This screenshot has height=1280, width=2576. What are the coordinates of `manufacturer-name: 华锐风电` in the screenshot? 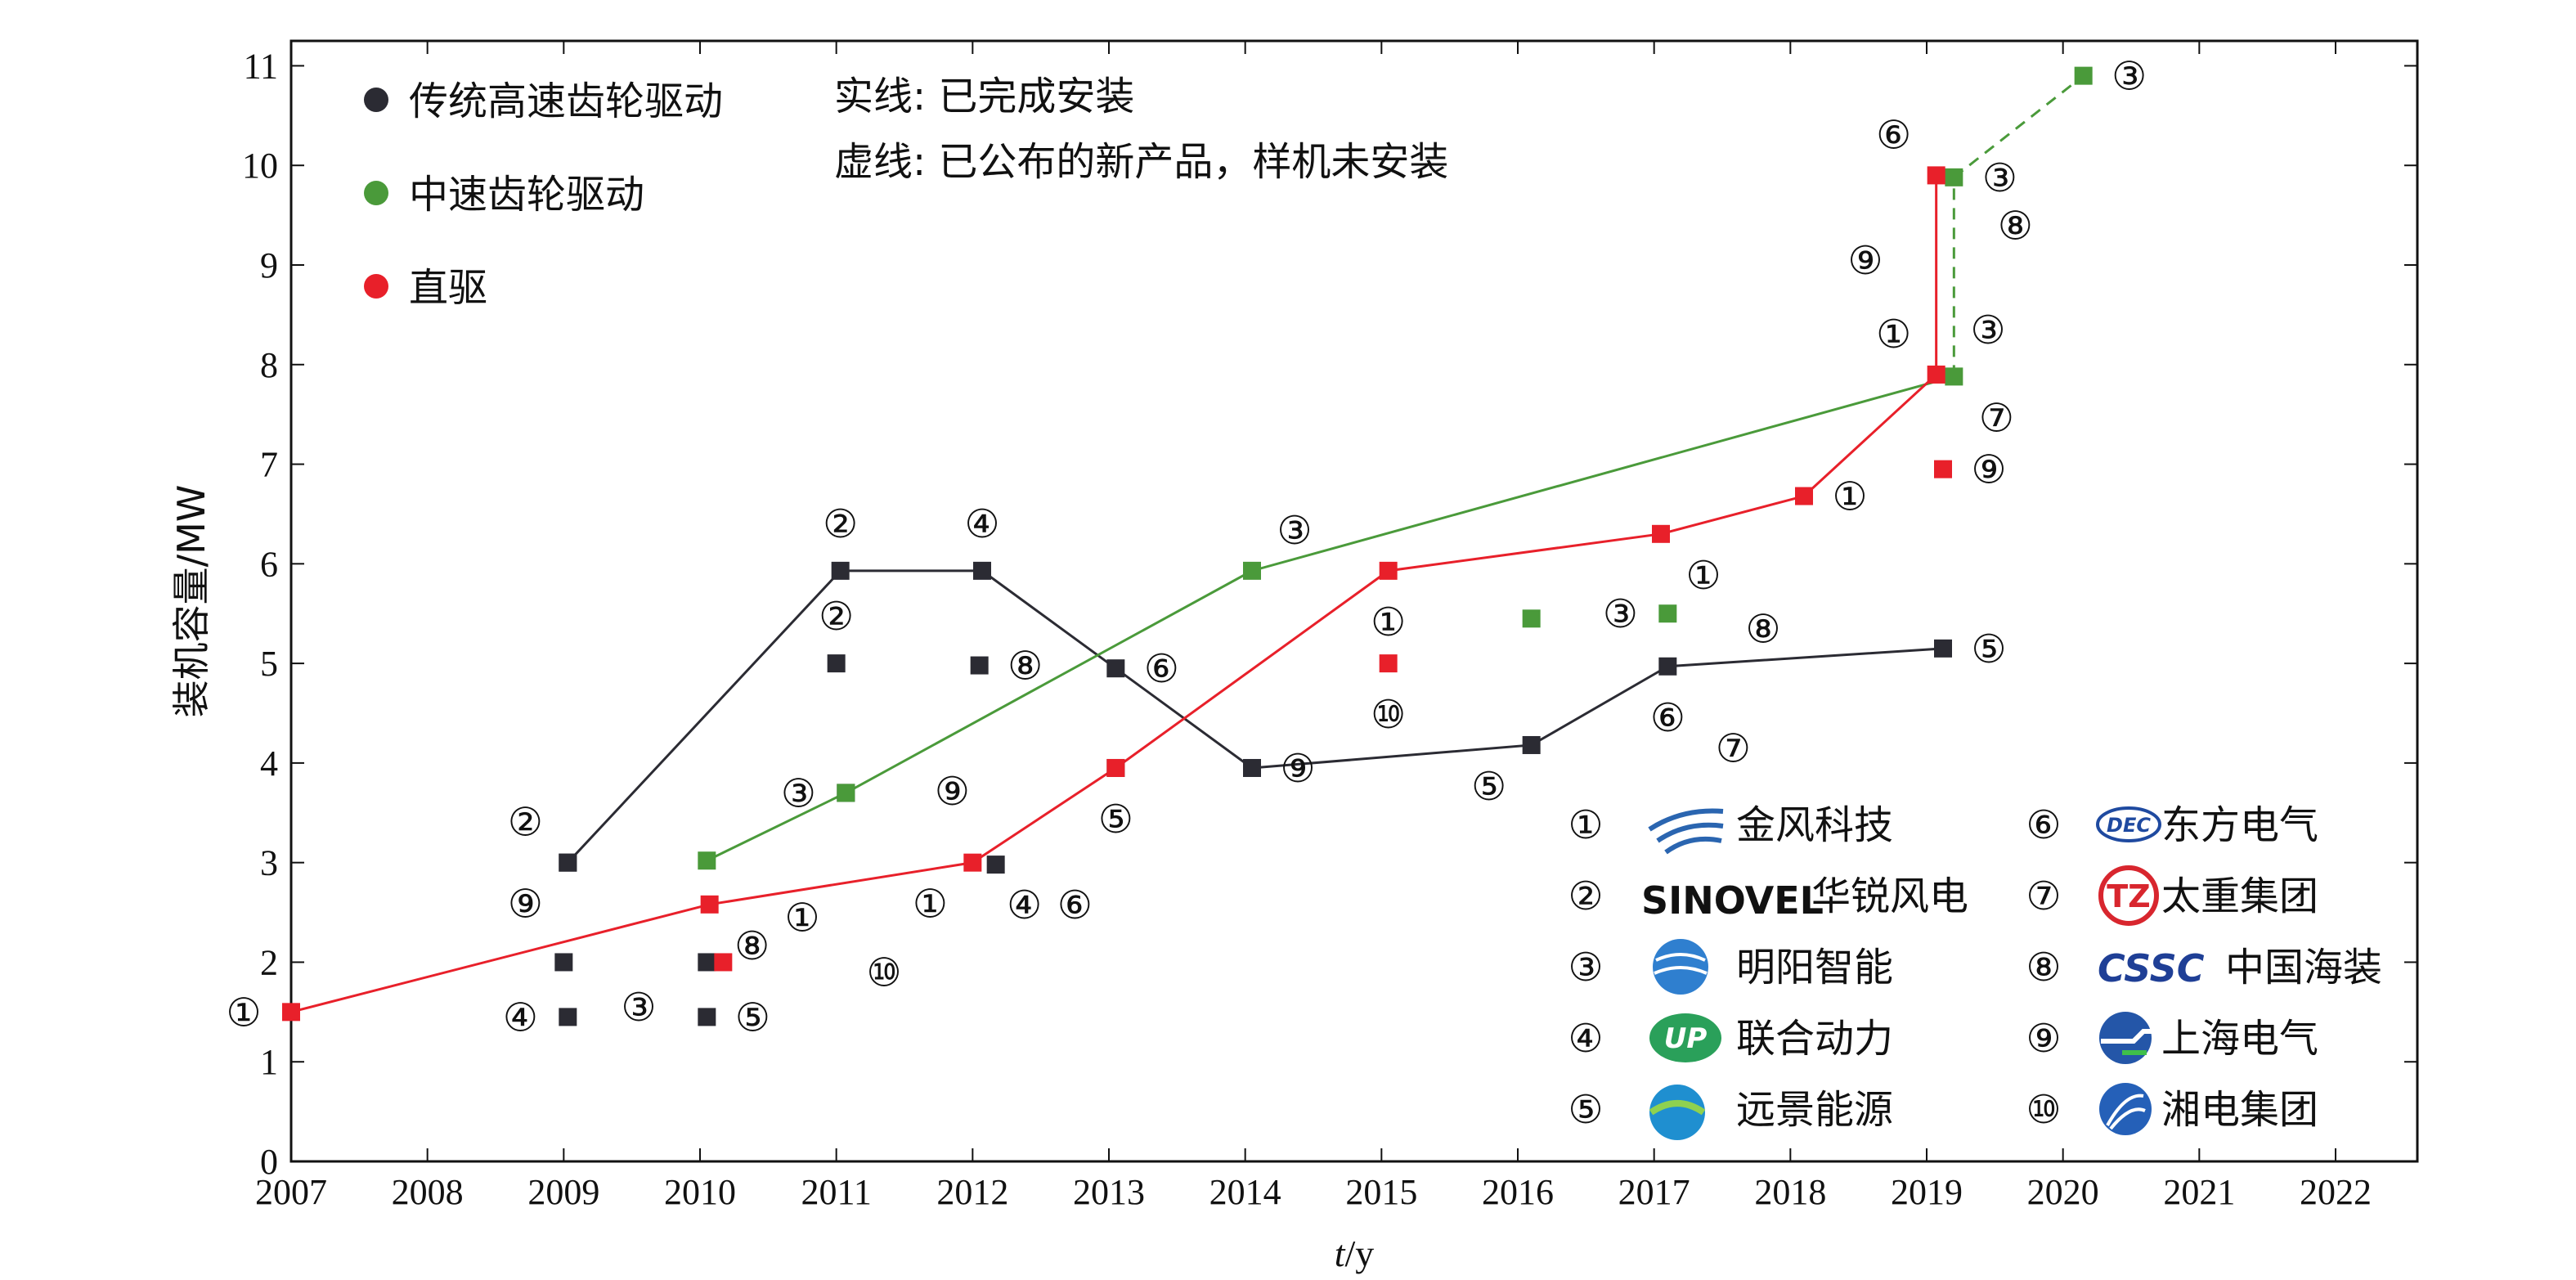 It's located at (1890, 896).